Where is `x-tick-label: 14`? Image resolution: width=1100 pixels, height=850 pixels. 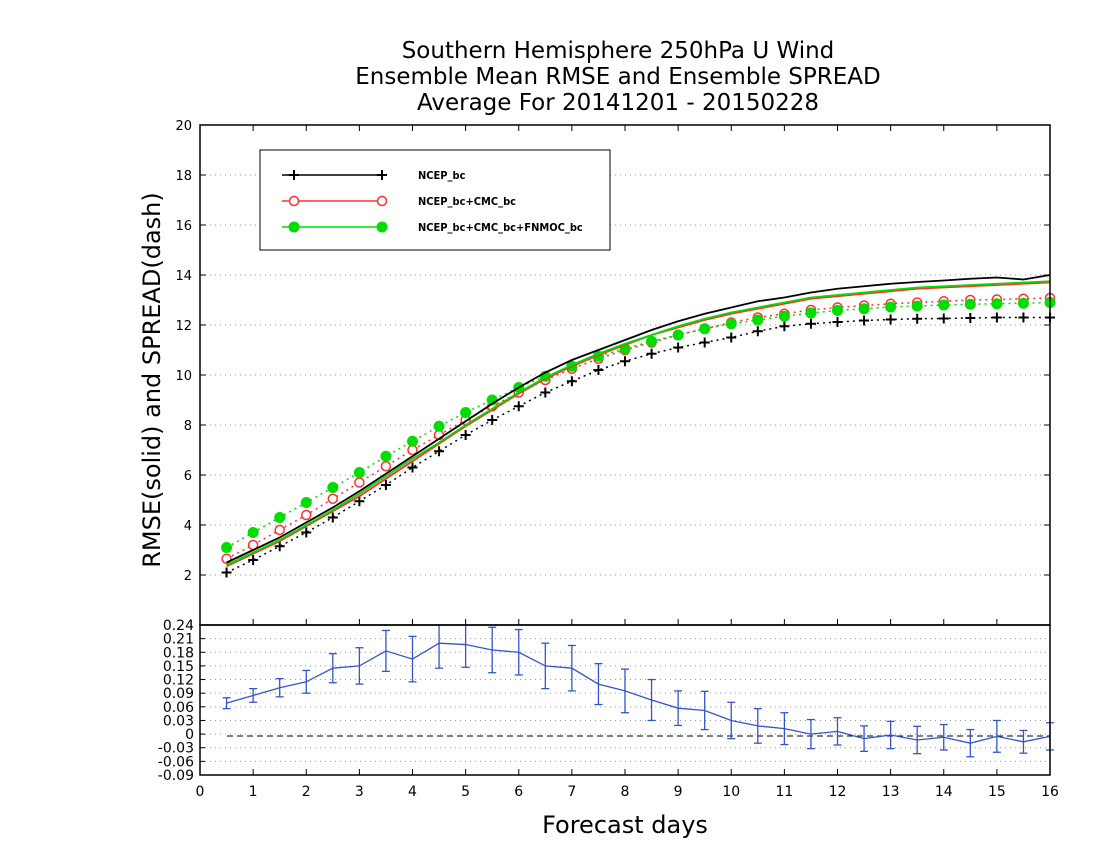 x-tick-label: 14 is located at coordinates (944, 792).